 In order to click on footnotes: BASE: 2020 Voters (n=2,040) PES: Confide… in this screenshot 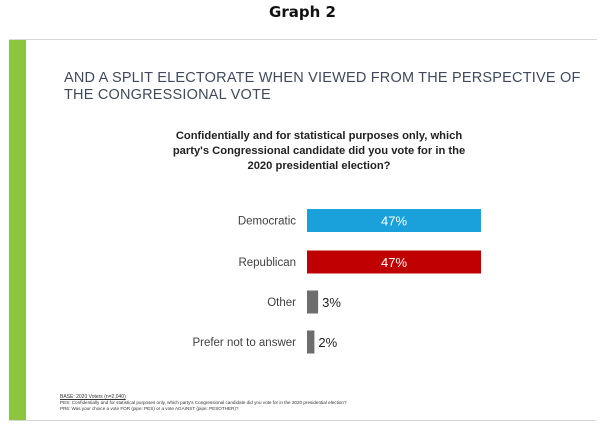, I will do `click(320, 403)`.